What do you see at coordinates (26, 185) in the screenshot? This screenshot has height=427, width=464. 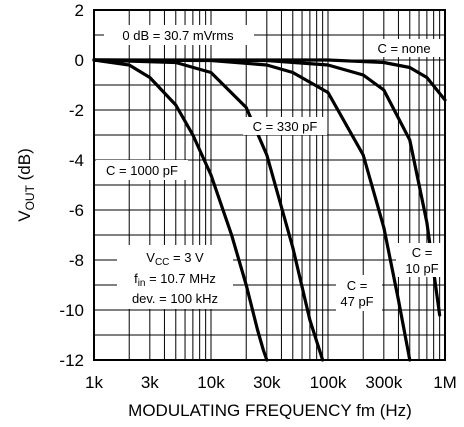 I see `y-axis-label: VOUT (dB)` at bounding box center [26, 185].